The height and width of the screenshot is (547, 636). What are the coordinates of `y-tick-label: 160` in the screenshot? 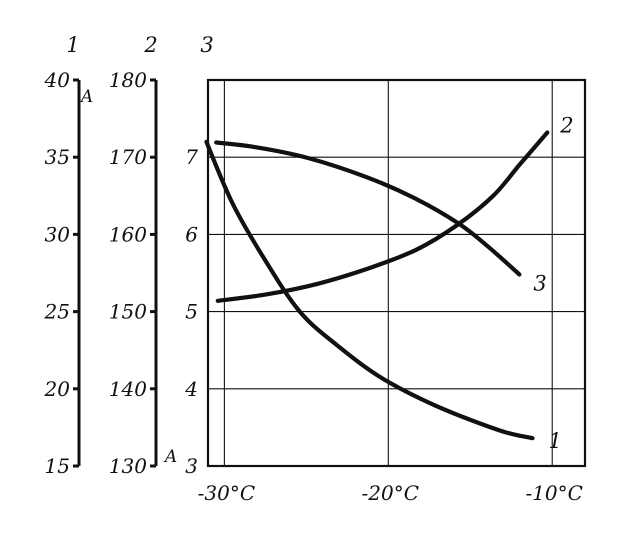 It's located at (128, 234).